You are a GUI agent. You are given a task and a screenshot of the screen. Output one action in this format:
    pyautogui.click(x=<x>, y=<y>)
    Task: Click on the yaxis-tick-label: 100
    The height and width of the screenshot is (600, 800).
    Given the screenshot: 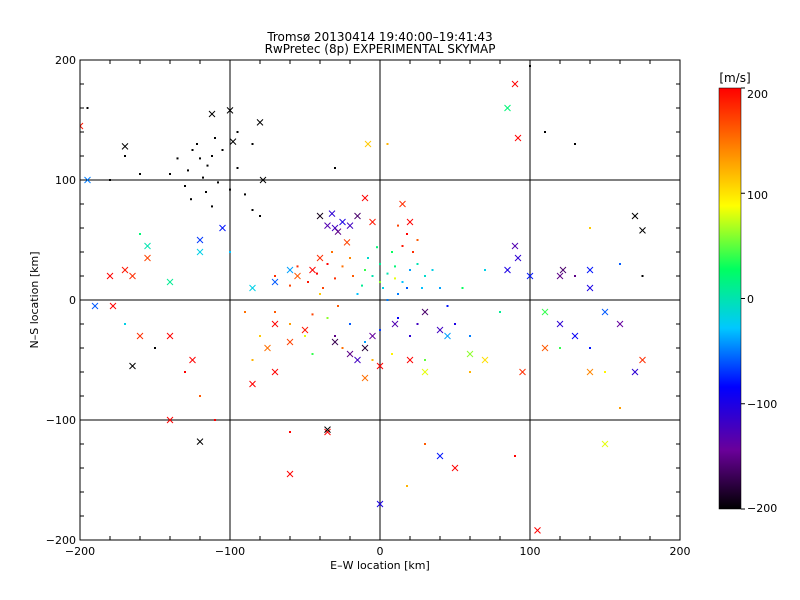 What is the action you would take?
    pyautogui.click(x=65, y=180)
    